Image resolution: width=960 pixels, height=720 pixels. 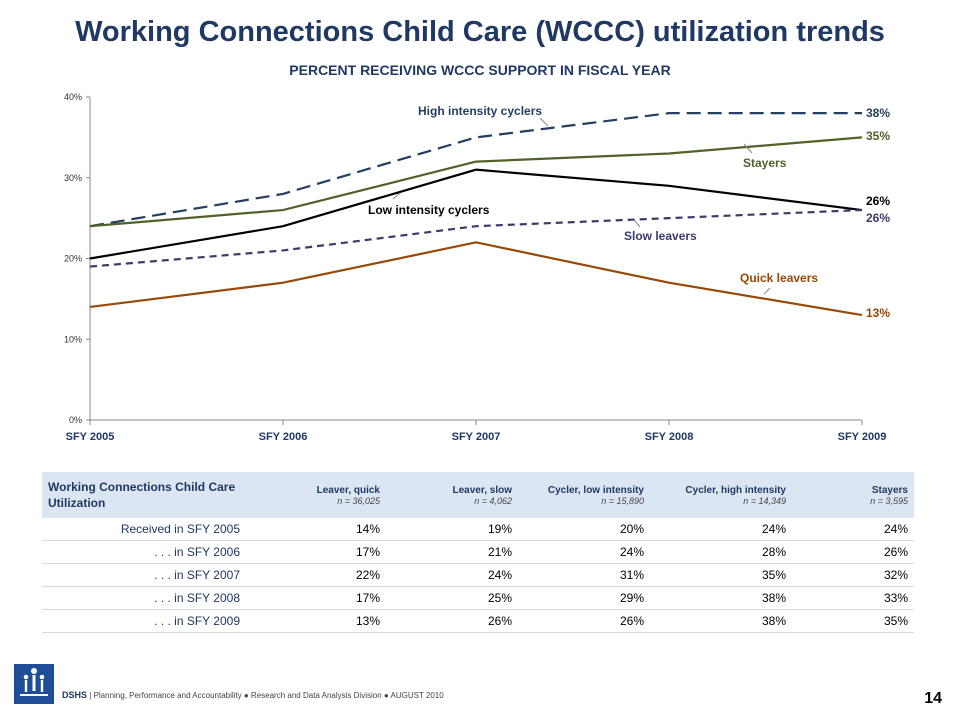 I want to click on series-end-label: 13%, so click(x=878, y=313).